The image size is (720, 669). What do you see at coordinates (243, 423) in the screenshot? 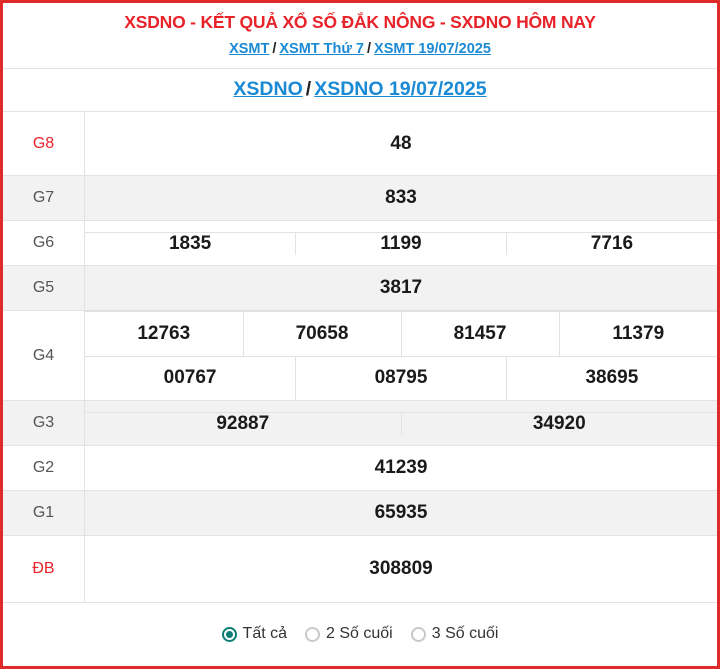
I see `prize-value-g3-1: 92887` at bounding box center [243, 423].